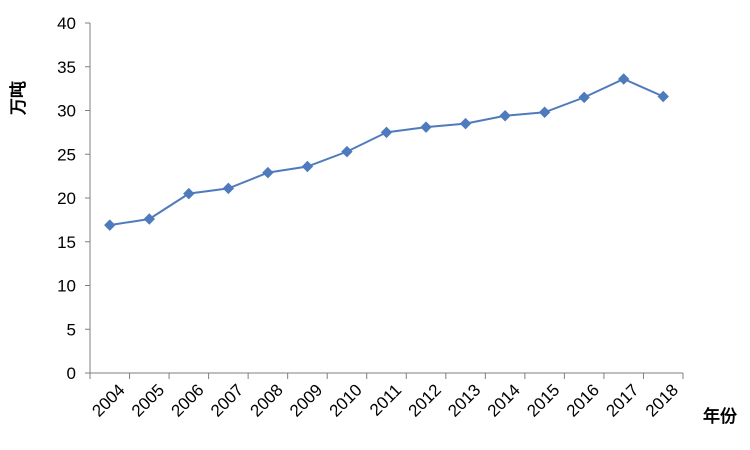 This screenshot has height=450, width=750. Describe the element at coordinates (66, 286) in the screenshot. I see `y-tick-label: 10` at that location.